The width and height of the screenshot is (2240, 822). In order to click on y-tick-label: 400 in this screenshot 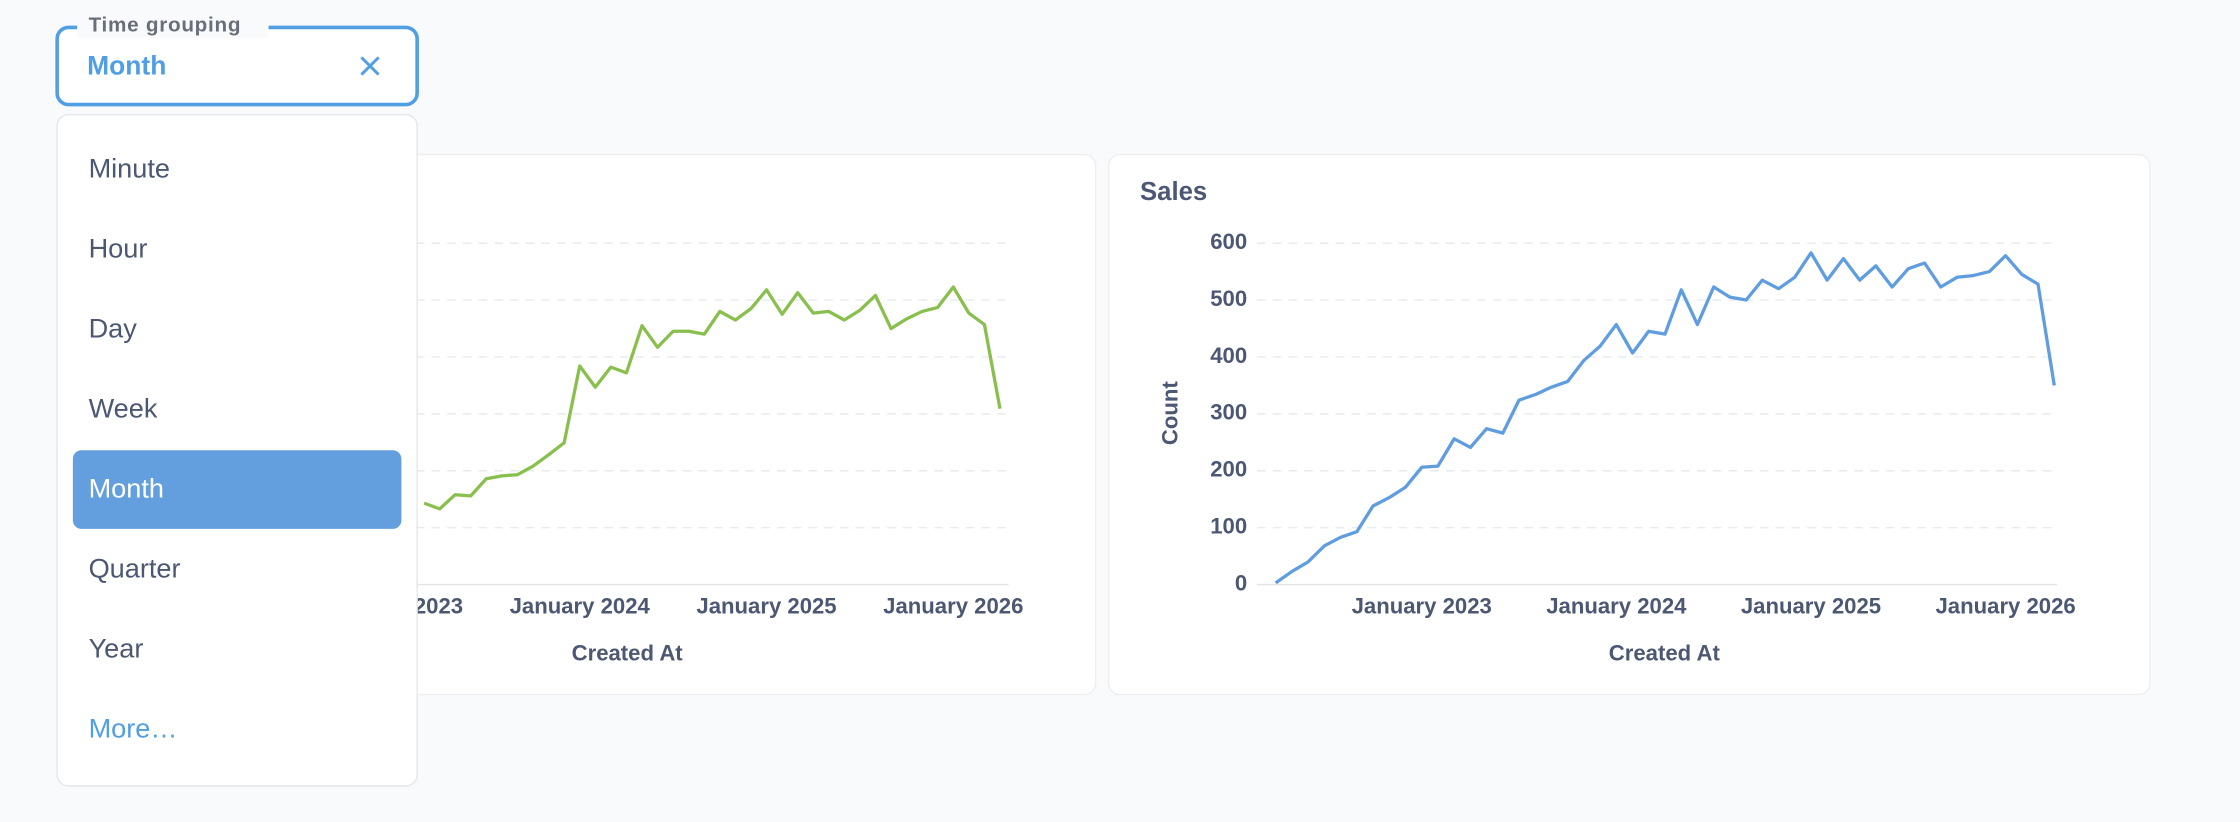, I will do `click(1228, 355)`.